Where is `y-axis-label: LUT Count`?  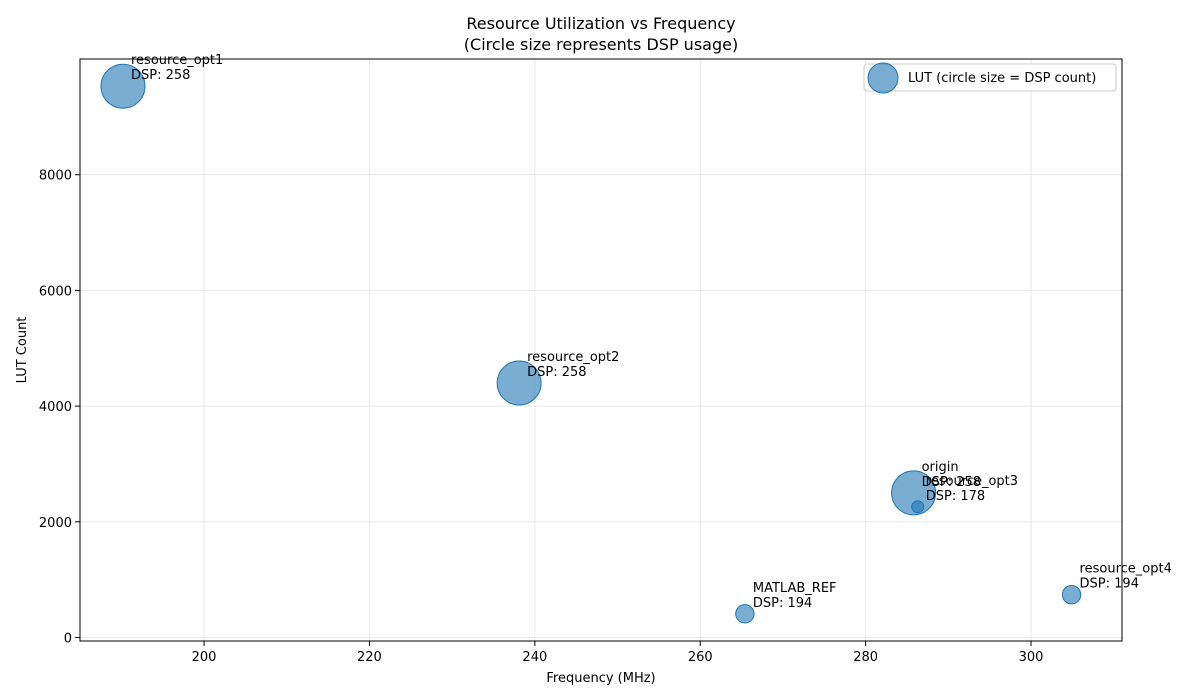 y-axis-label: LUT Count is located at coordinates (22, 350).